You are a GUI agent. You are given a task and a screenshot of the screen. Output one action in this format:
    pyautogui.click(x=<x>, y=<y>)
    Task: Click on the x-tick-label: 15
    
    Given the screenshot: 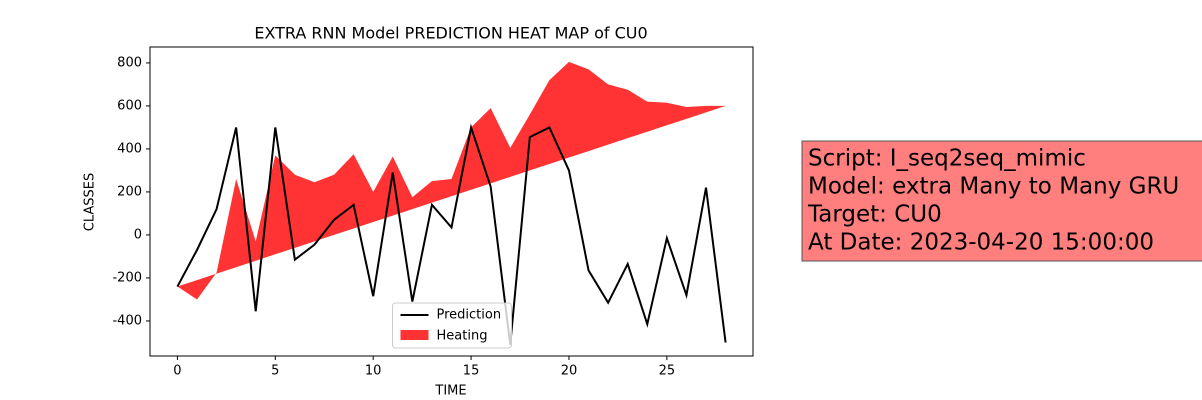 What is the action you would take?
    pyautogui.click(x=471, y=371)
    